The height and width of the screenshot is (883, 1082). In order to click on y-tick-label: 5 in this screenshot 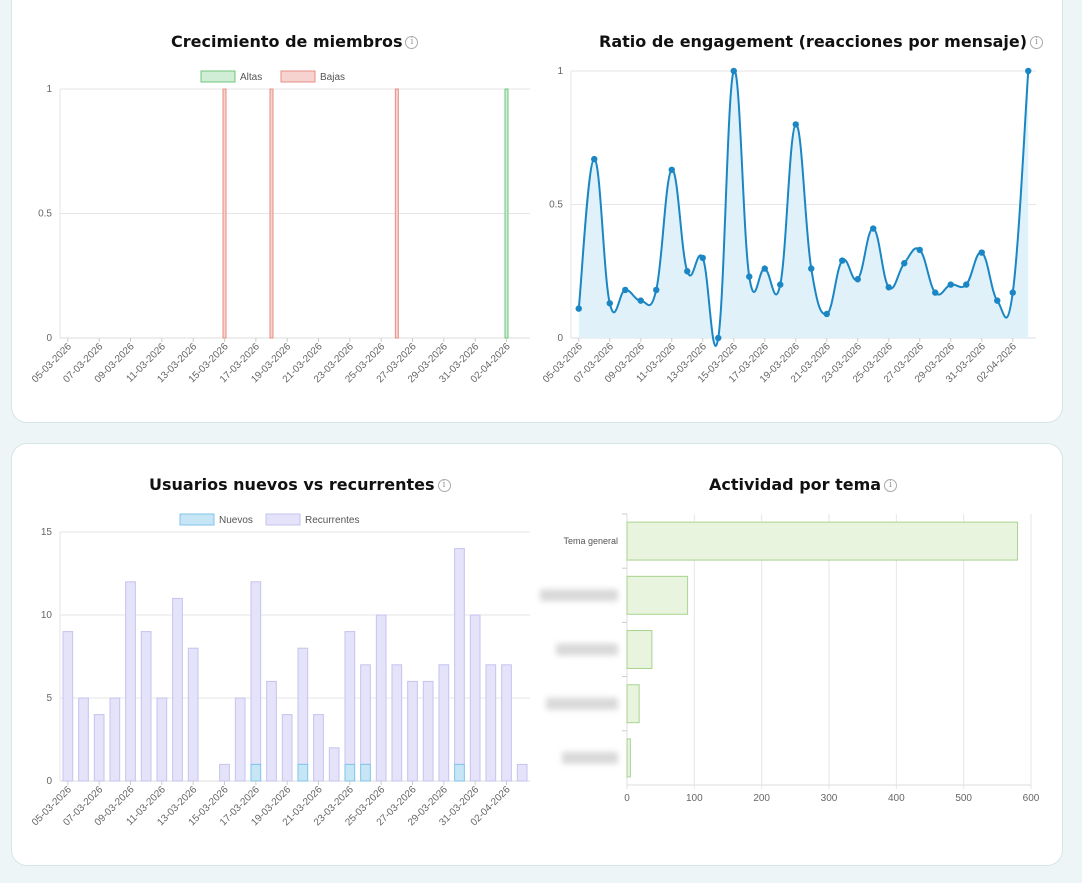, I will do `click(49, 698)`.